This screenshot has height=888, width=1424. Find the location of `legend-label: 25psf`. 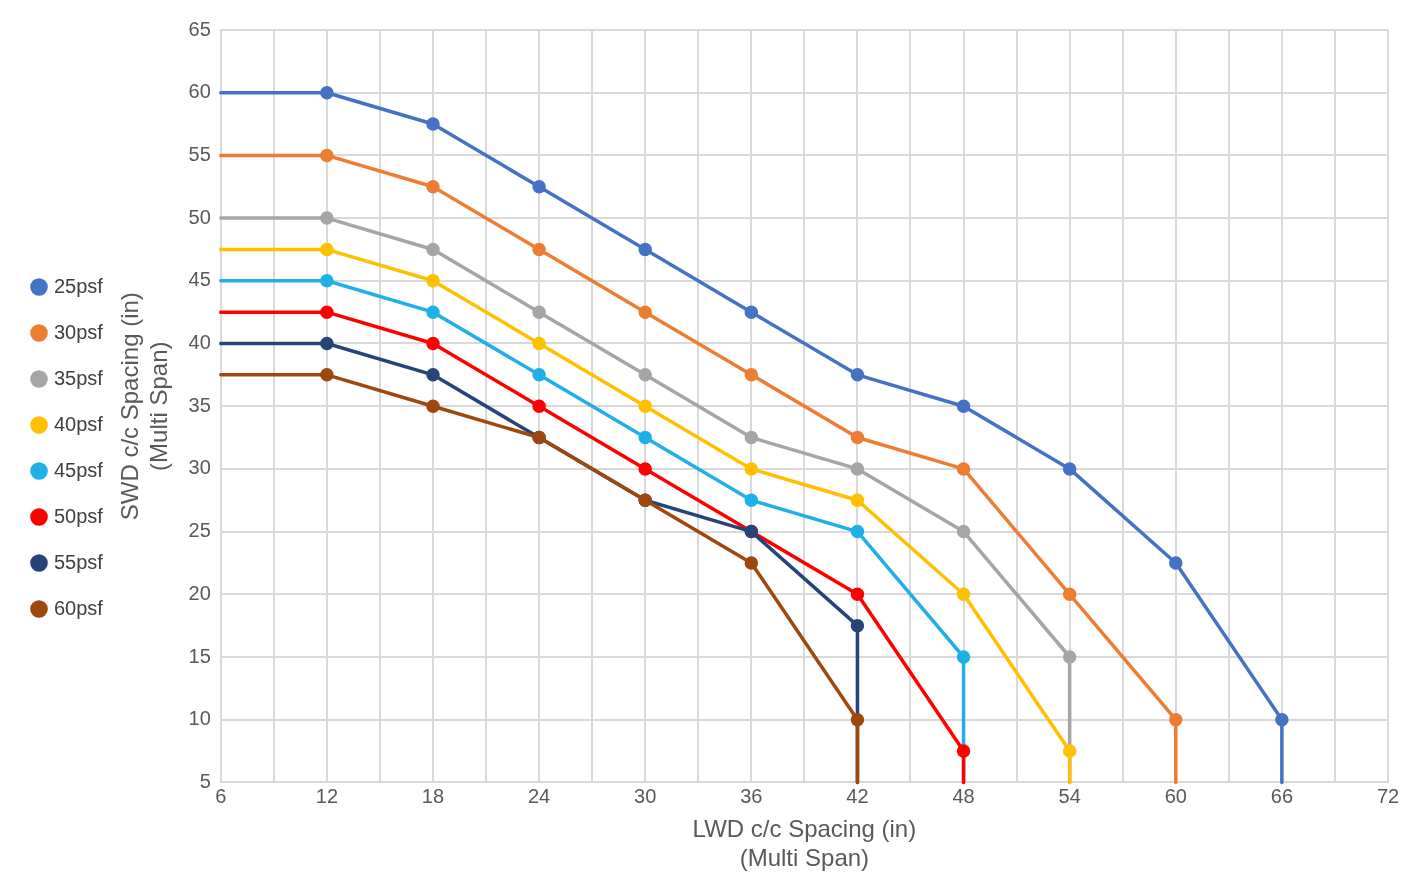

legend-label: 25psf is located at coordinates (79, 285).